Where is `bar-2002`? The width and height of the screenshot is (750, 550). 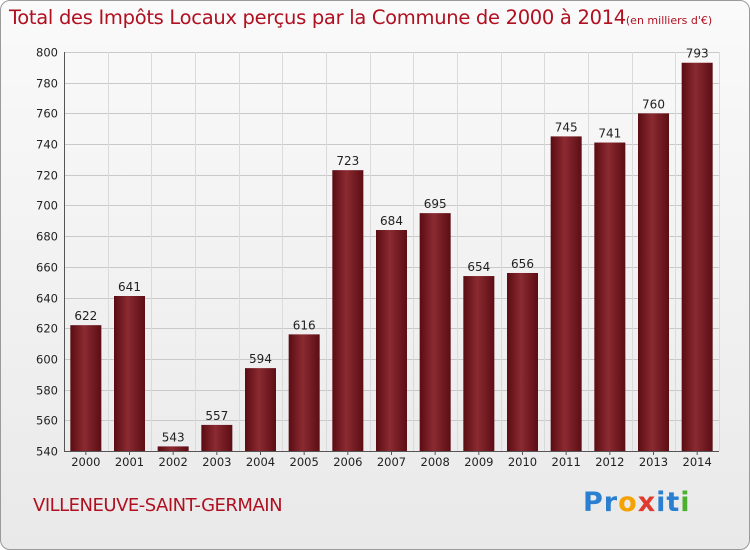
bar-2002 is located at coordinates (173, 448).